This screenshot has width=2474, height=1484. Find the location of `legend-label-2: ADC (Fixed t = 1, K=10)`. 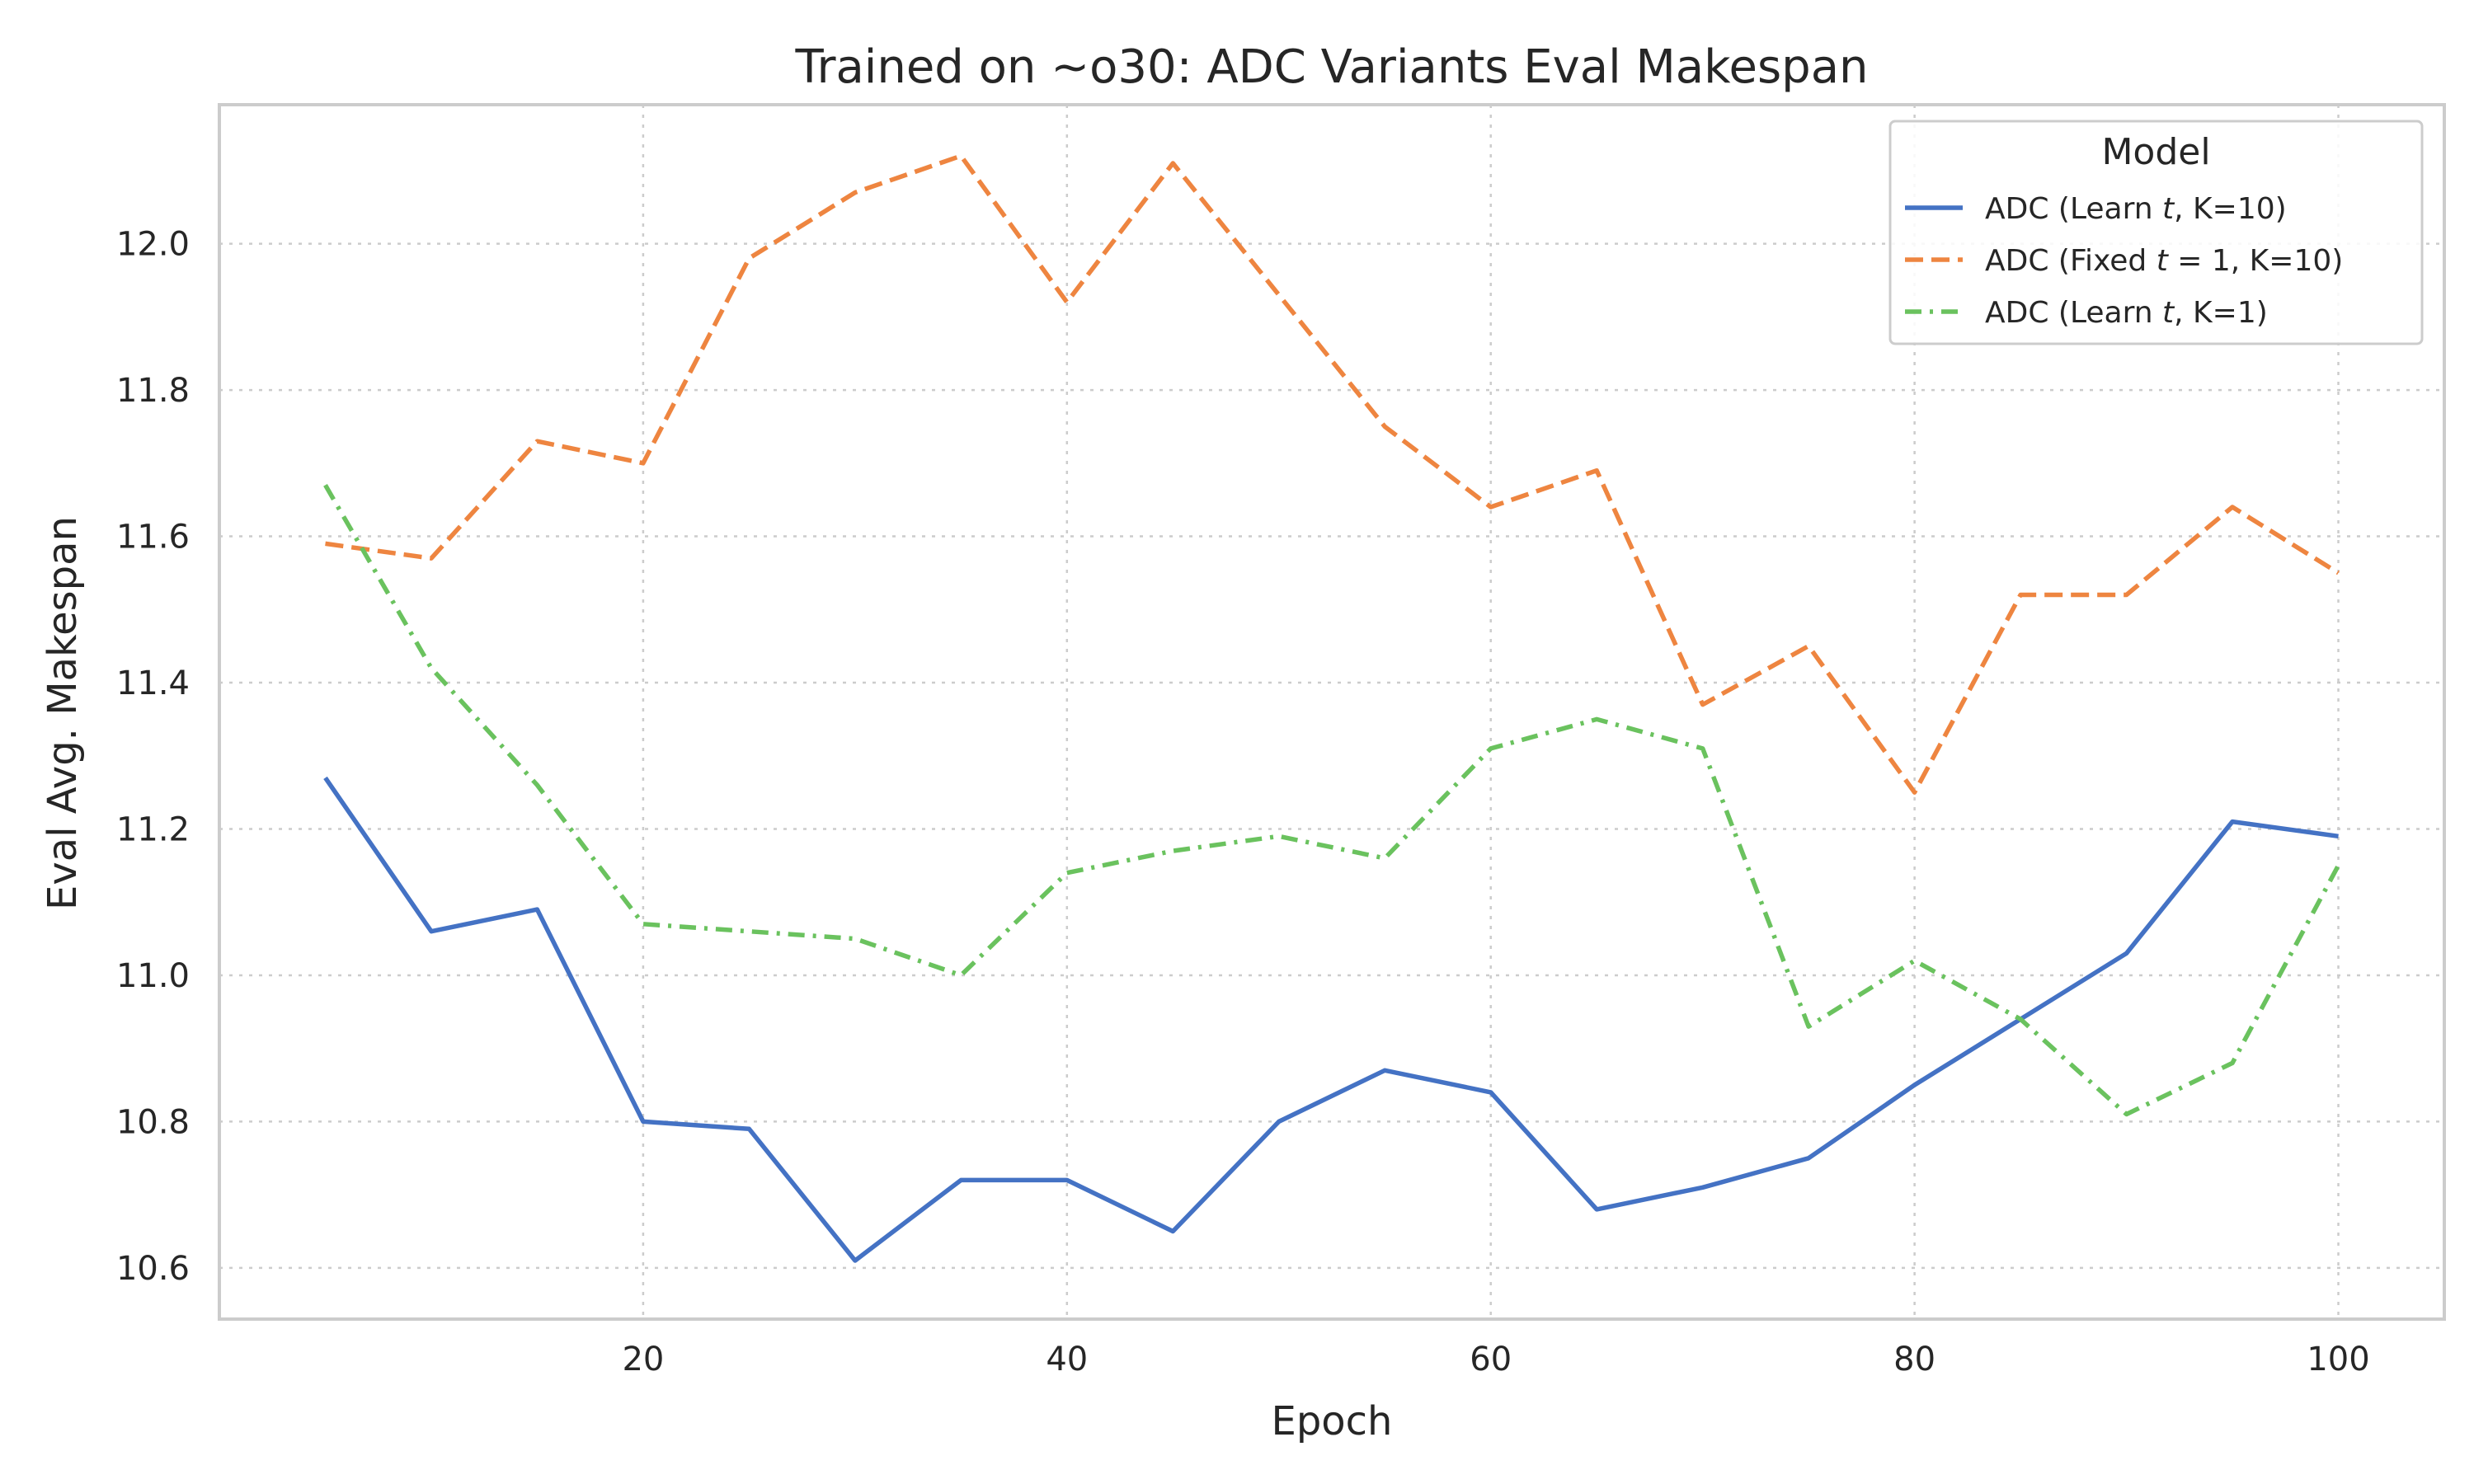

legend-label-2: ADC (Fixed t = 1, K=10) is located at coordinates (2164, 261).